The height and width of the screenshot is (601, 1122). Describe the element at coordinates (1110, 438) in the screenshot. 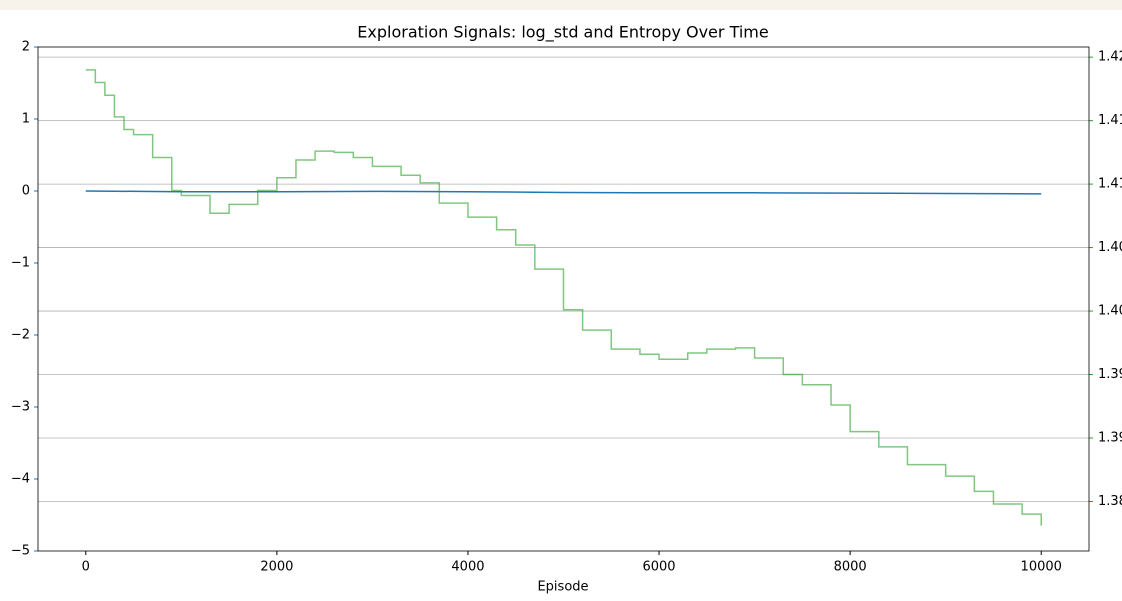

I see `y2-tick-label: 1.390` at that location.